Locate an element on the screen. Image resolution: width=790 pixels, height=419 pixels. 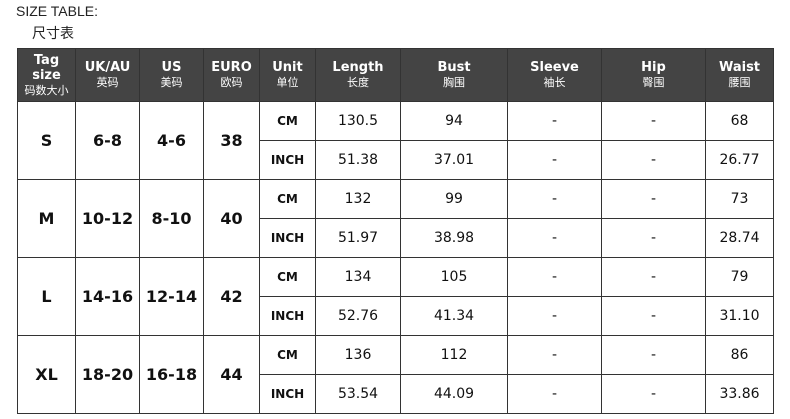
header-en: US is located at coordinates (171, 67).